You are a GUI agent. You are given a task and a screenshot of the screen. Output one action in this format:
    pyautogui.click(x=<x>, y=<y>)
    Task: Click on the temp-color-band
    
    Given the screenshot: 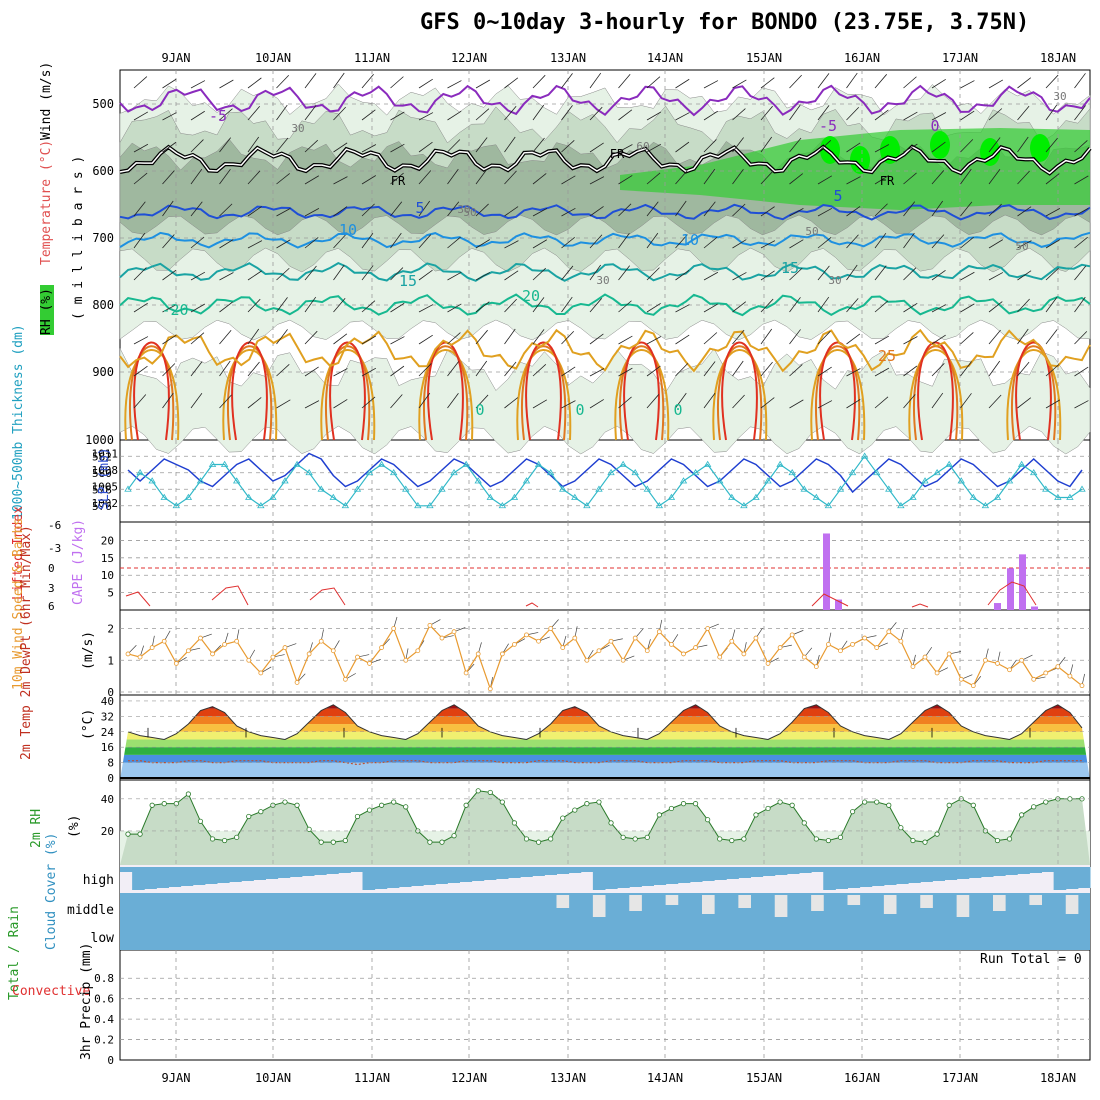 What is the action you would take?
    pyautogui.click(x=605, y=758)
    